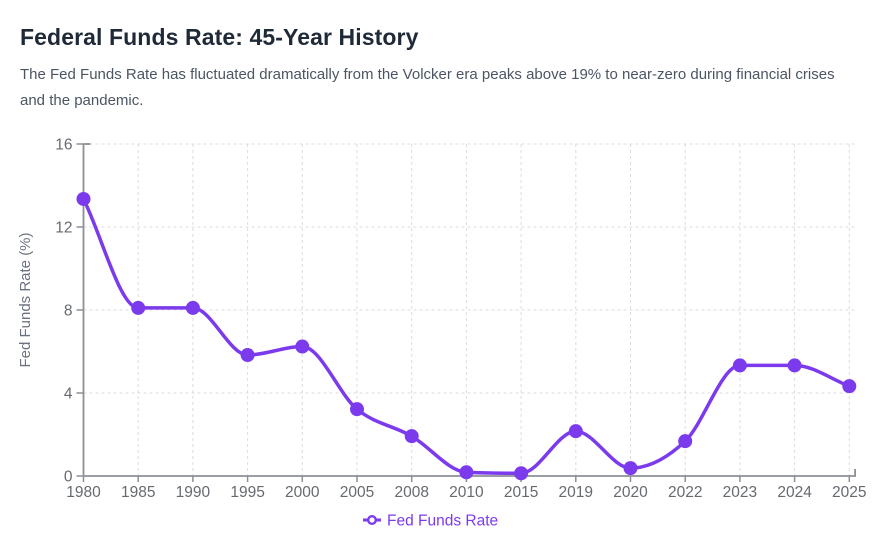  I want to click on y-axis-title: Fed Funds Rate (%), so click(25, 299).